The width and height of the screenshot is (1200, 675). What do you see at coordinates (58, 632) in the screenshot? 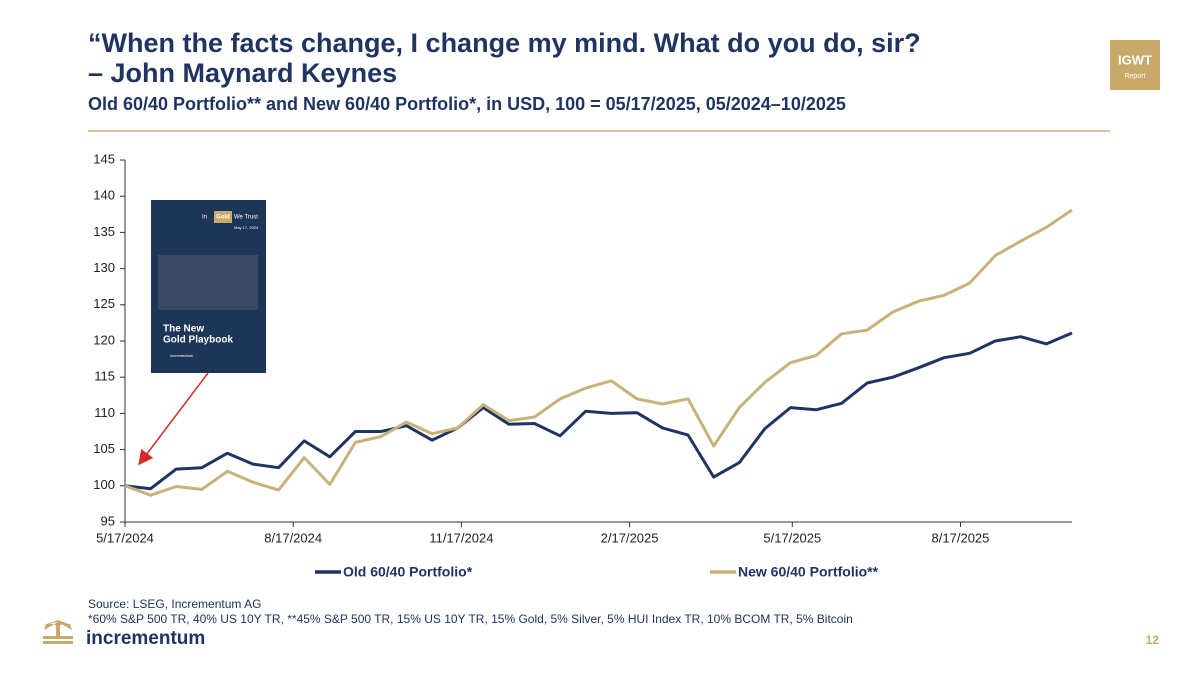
I see `logo-icon` at bounding box center [58, 632].